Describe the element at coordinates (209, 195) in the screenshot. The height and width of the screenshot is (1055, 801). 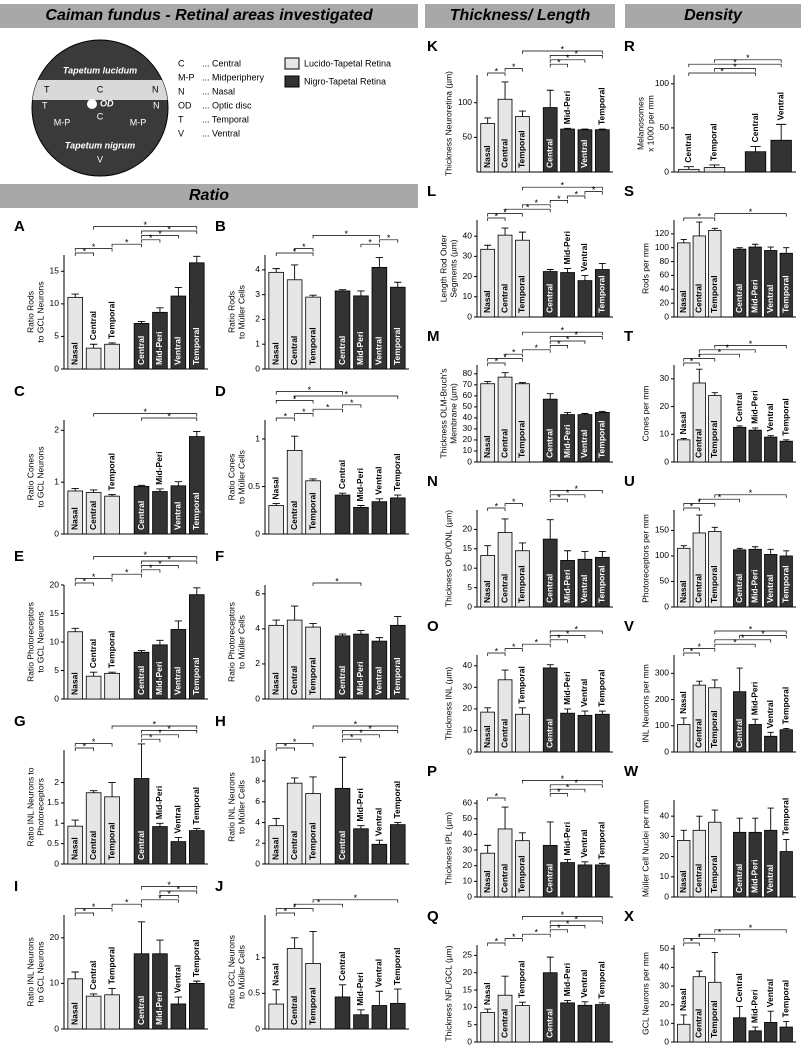
I see `header: Ratio` at that location.